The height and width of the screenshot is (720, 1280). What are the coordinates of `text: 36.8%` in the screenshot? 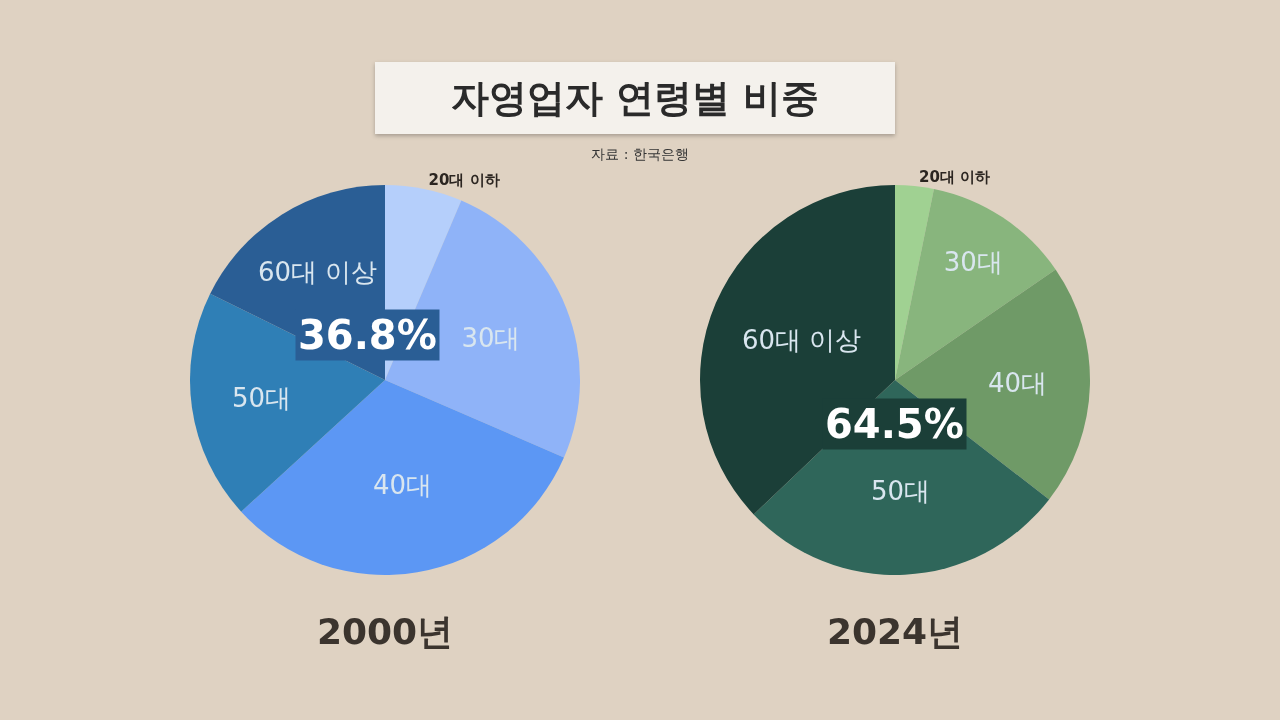 It's located at (367, 335).